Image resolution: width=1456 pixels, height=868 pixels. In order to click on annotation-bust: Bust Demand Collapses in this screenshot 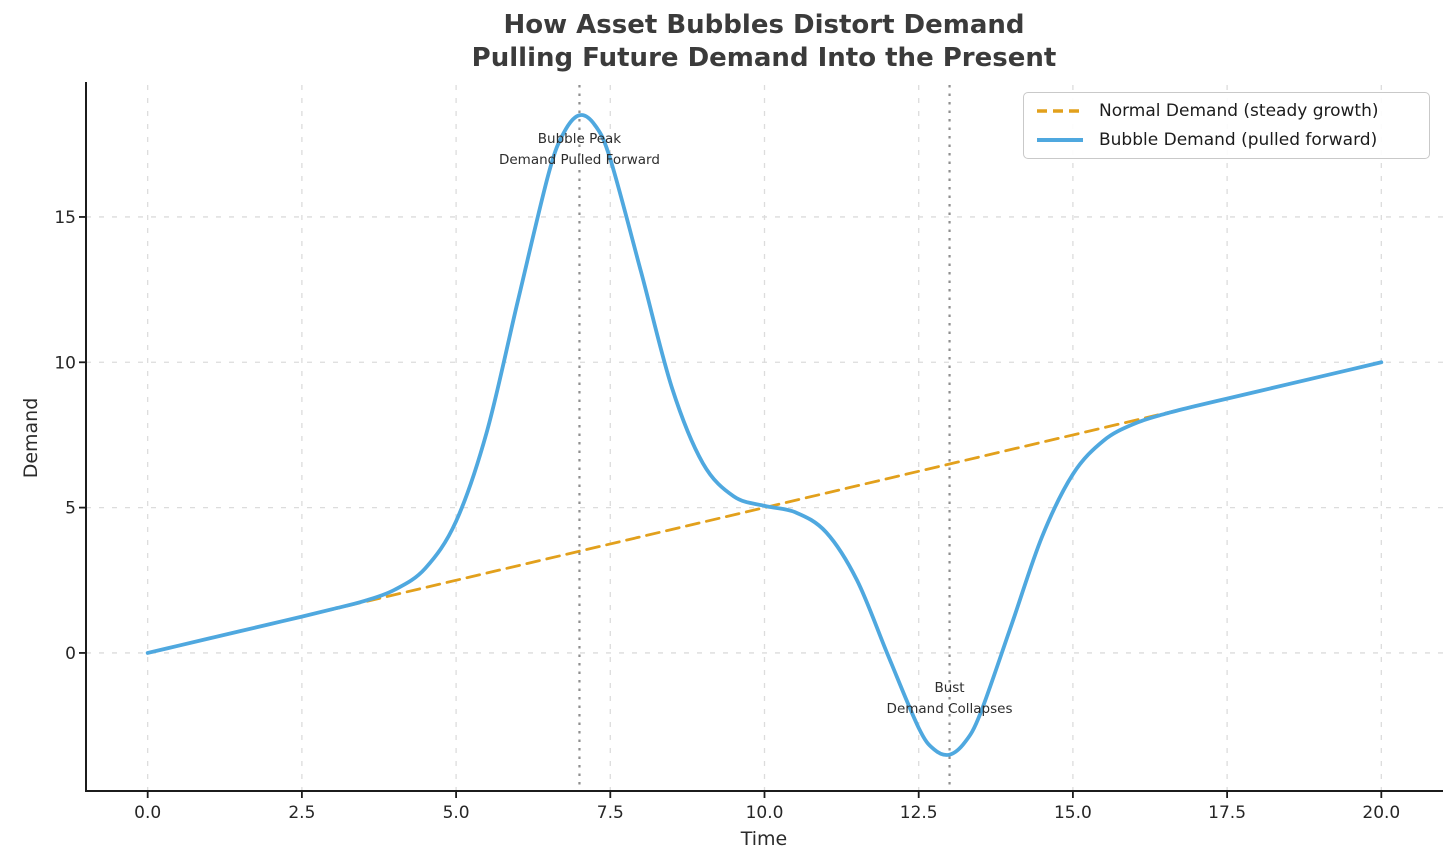, I will do `click(950, 698)`.